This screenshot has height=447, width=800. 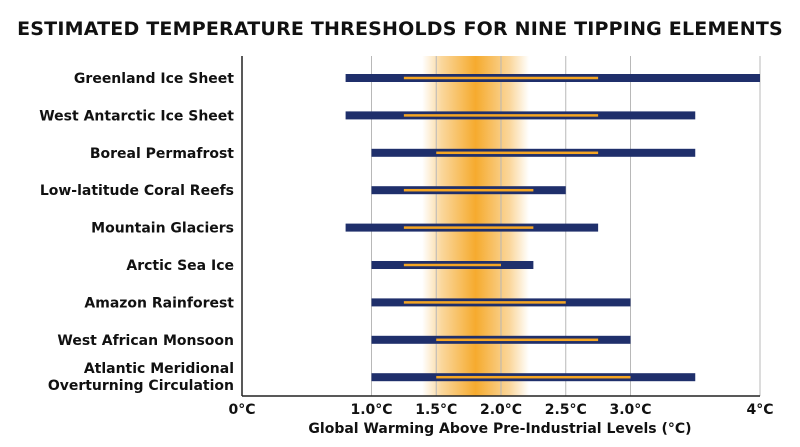 I want to click on category-label-line: Overturning Circulation, so click(x=141, y=386).